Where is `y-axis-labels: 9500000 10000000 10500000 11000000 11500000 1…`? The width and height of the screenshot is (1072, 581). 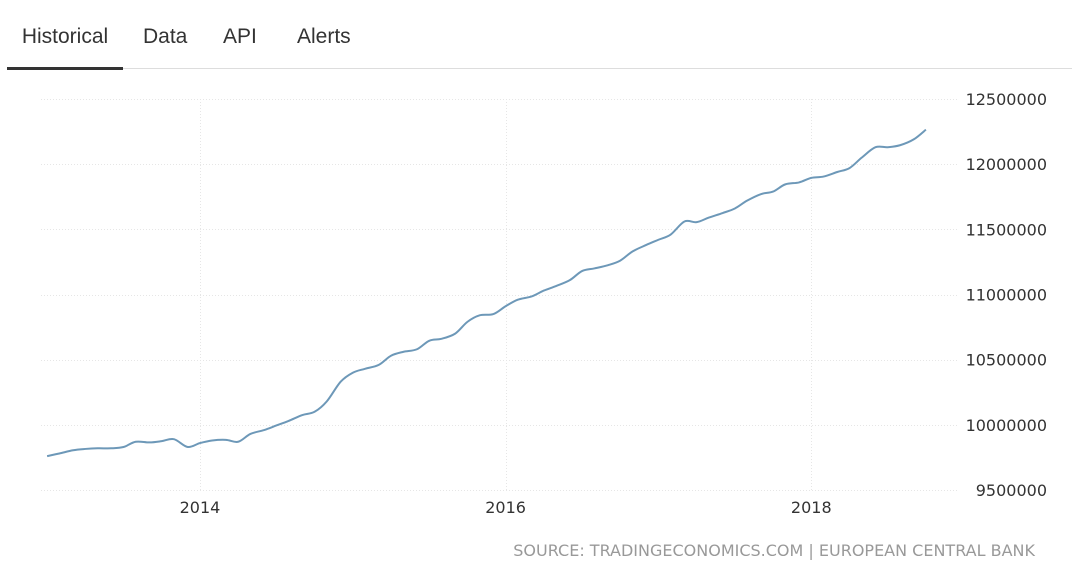 y-axis-labels: 9500000 10000000 10500000 11000000 11500000 1… is located at coordinates (1006, 295).